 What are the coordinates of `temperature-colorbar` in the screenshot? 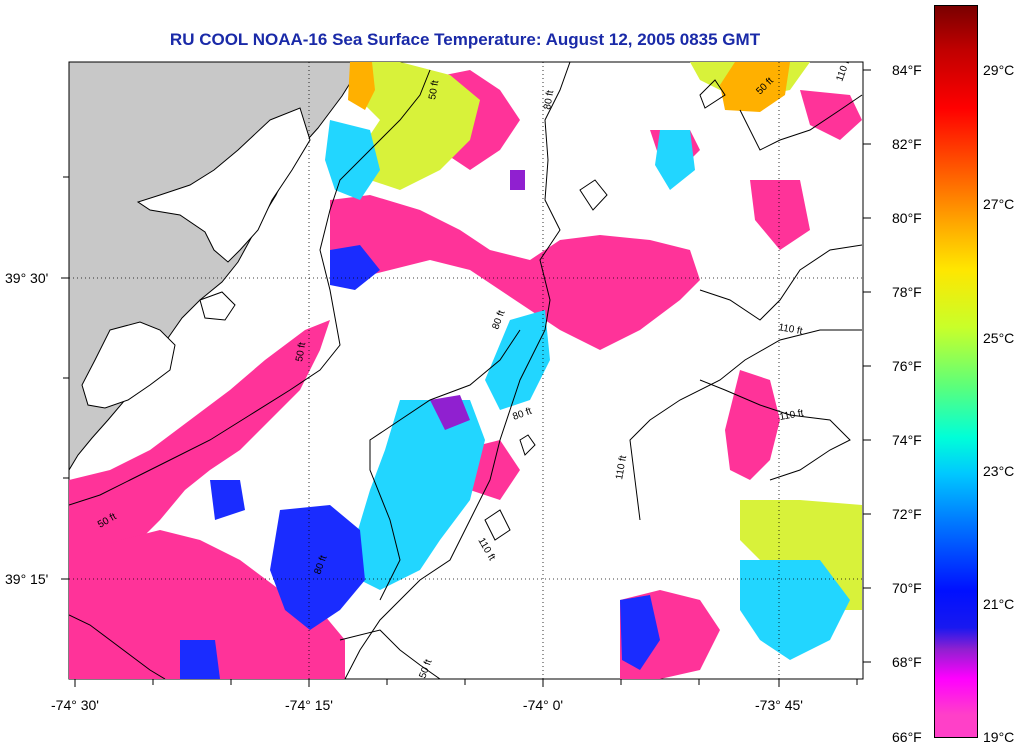 It's located at (956, 371).